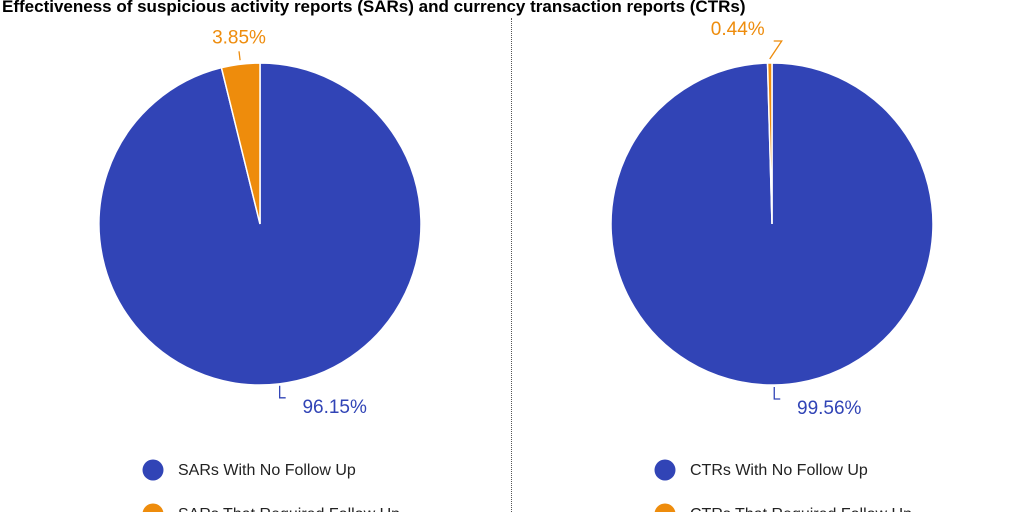 The image size is (1024, 512). I want to click on data-label-sars-that-required-follow-up: 3.85%, so click(239, 37).